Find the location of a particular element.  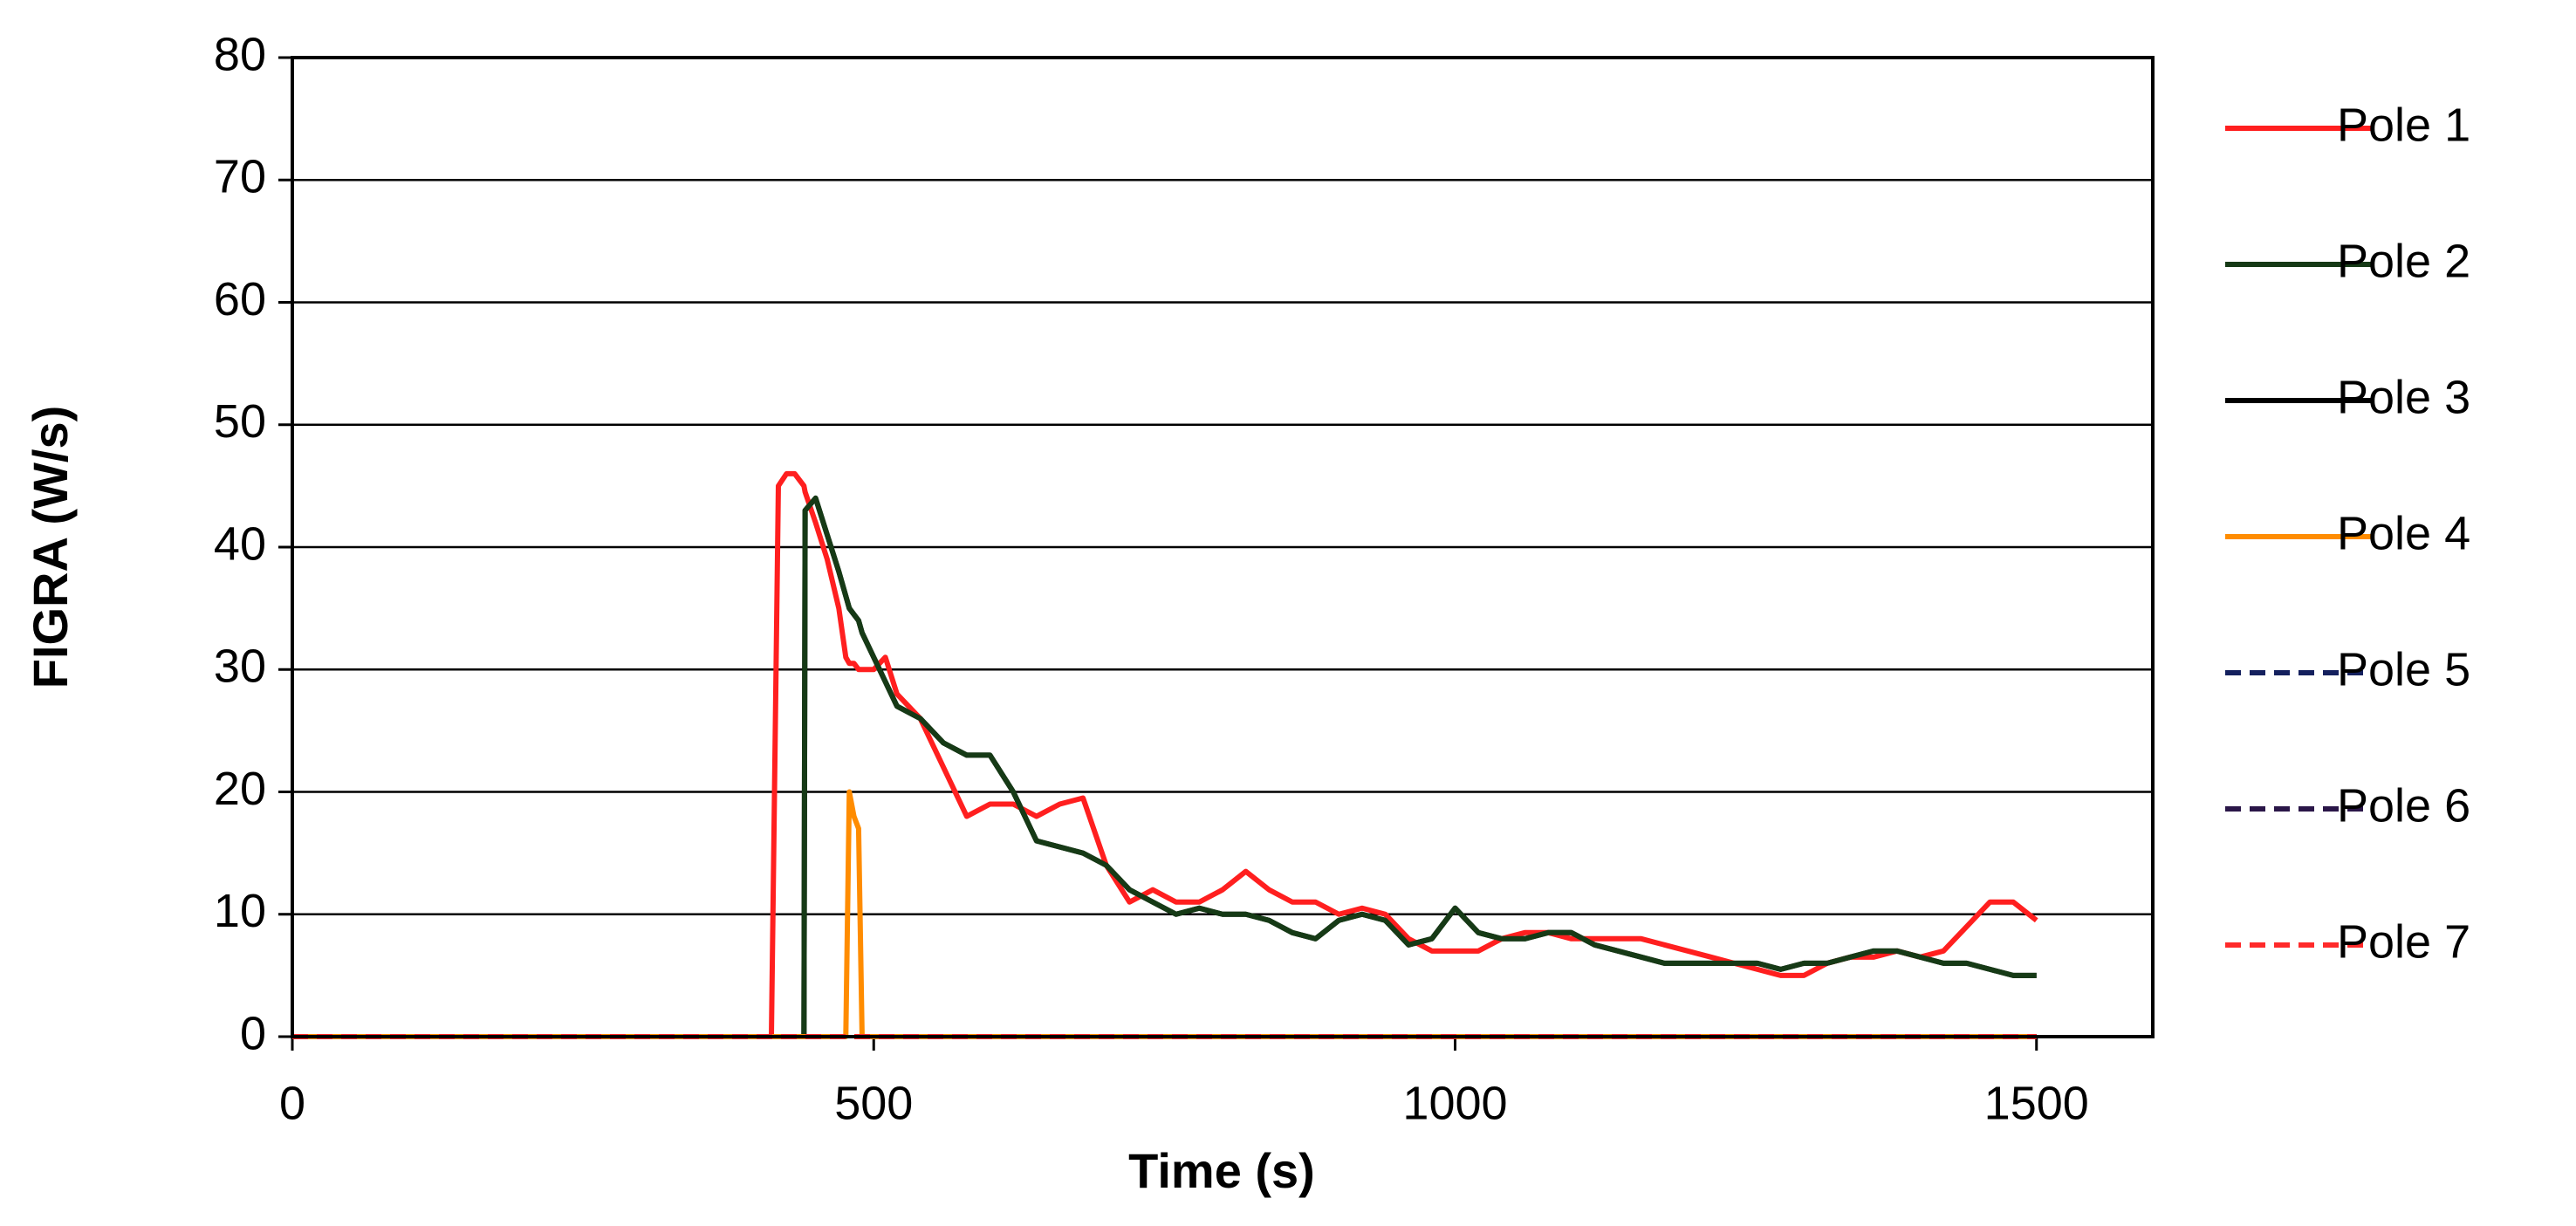

x-tick-label: 1000 is located at coordinates (1455, 1103).